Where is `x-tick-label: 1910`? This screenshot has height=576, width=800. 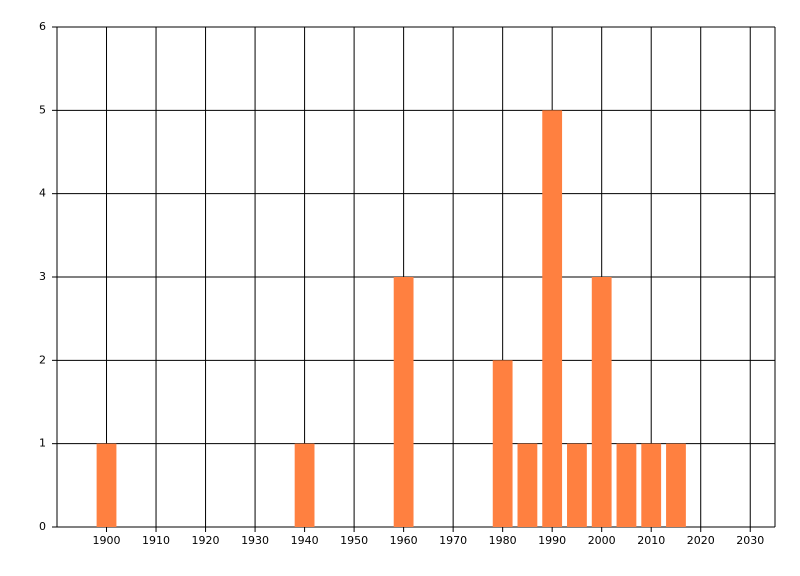
x-tick-label: 1910 is located at coordinates (156, 540).